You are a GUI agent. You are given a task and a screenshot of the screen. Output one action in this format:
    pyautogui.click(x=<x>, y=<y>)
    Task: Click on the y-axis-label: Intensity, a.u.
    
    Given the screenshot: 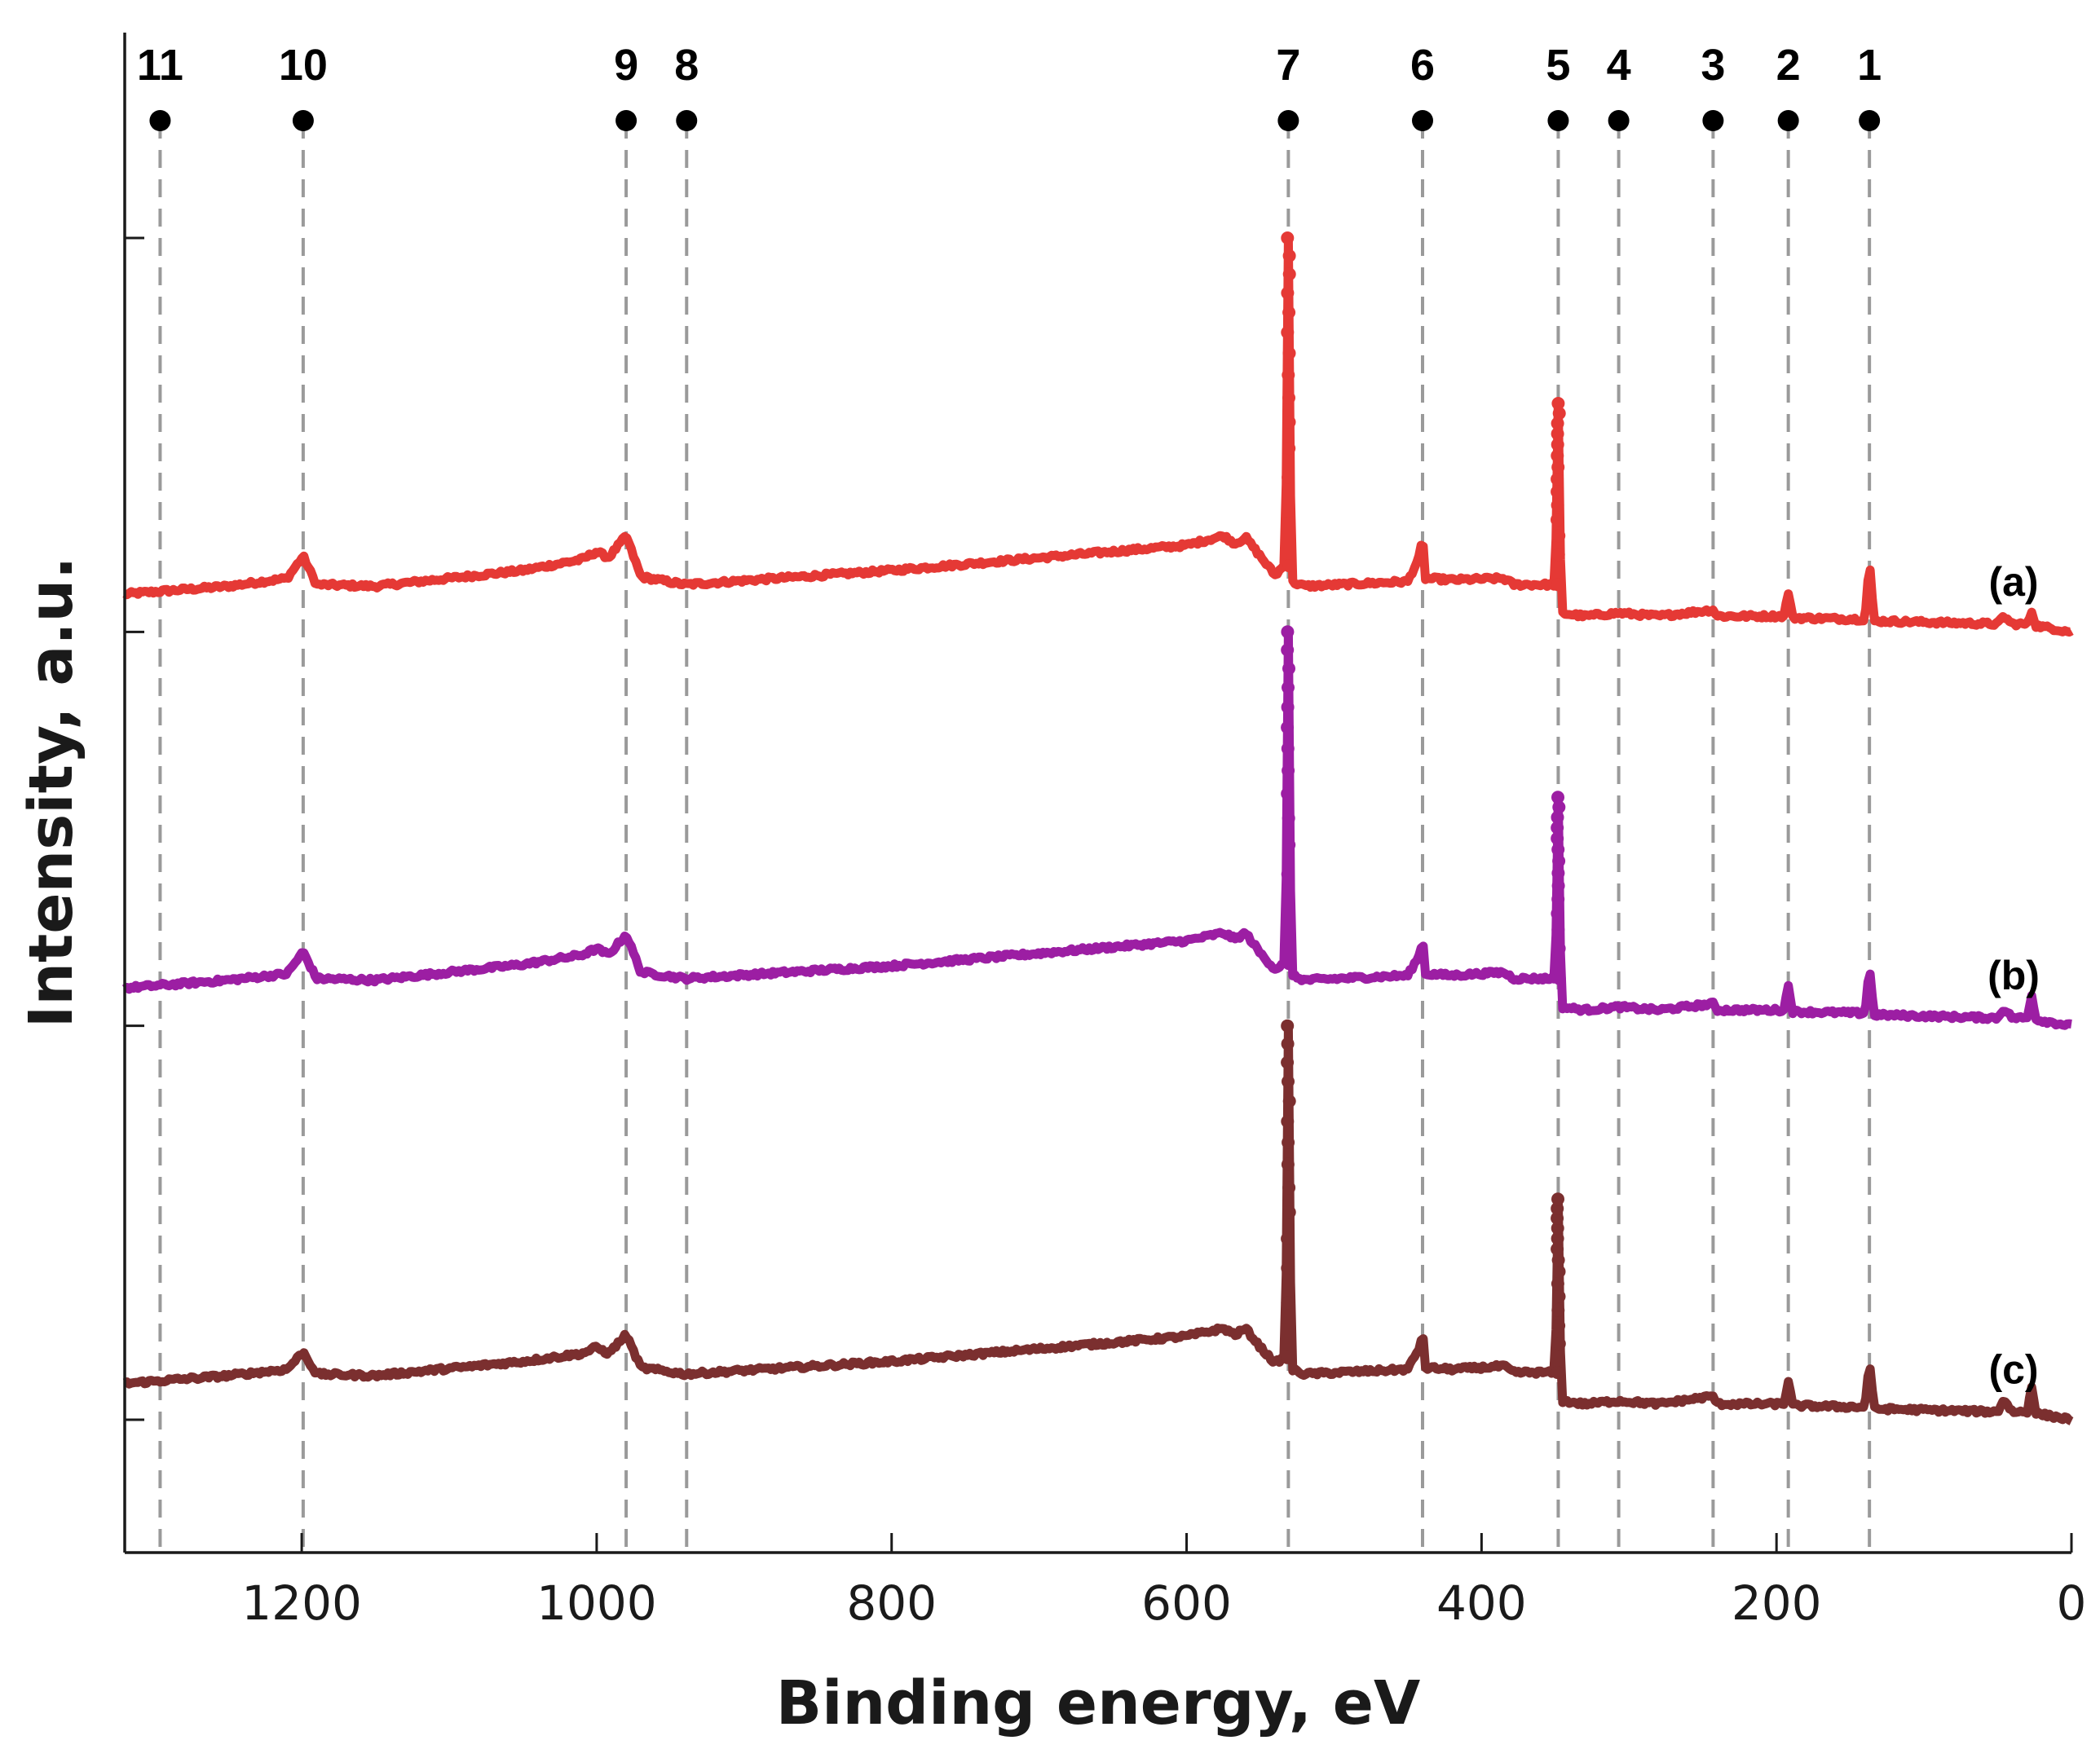 What is the action you would take?
    pyautogui.click(x=51, y=792)
    